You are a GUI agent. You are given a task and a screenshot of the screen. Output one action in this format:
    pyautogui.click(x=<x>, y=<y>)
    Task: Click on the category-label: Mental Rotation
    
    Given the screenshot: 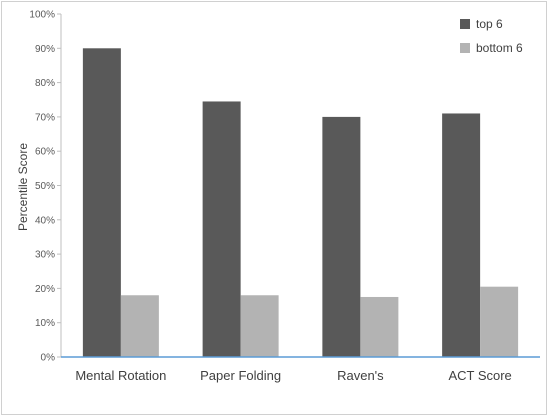 What is the action you would take?
    pyautogui.click(x=120, y=375)
    